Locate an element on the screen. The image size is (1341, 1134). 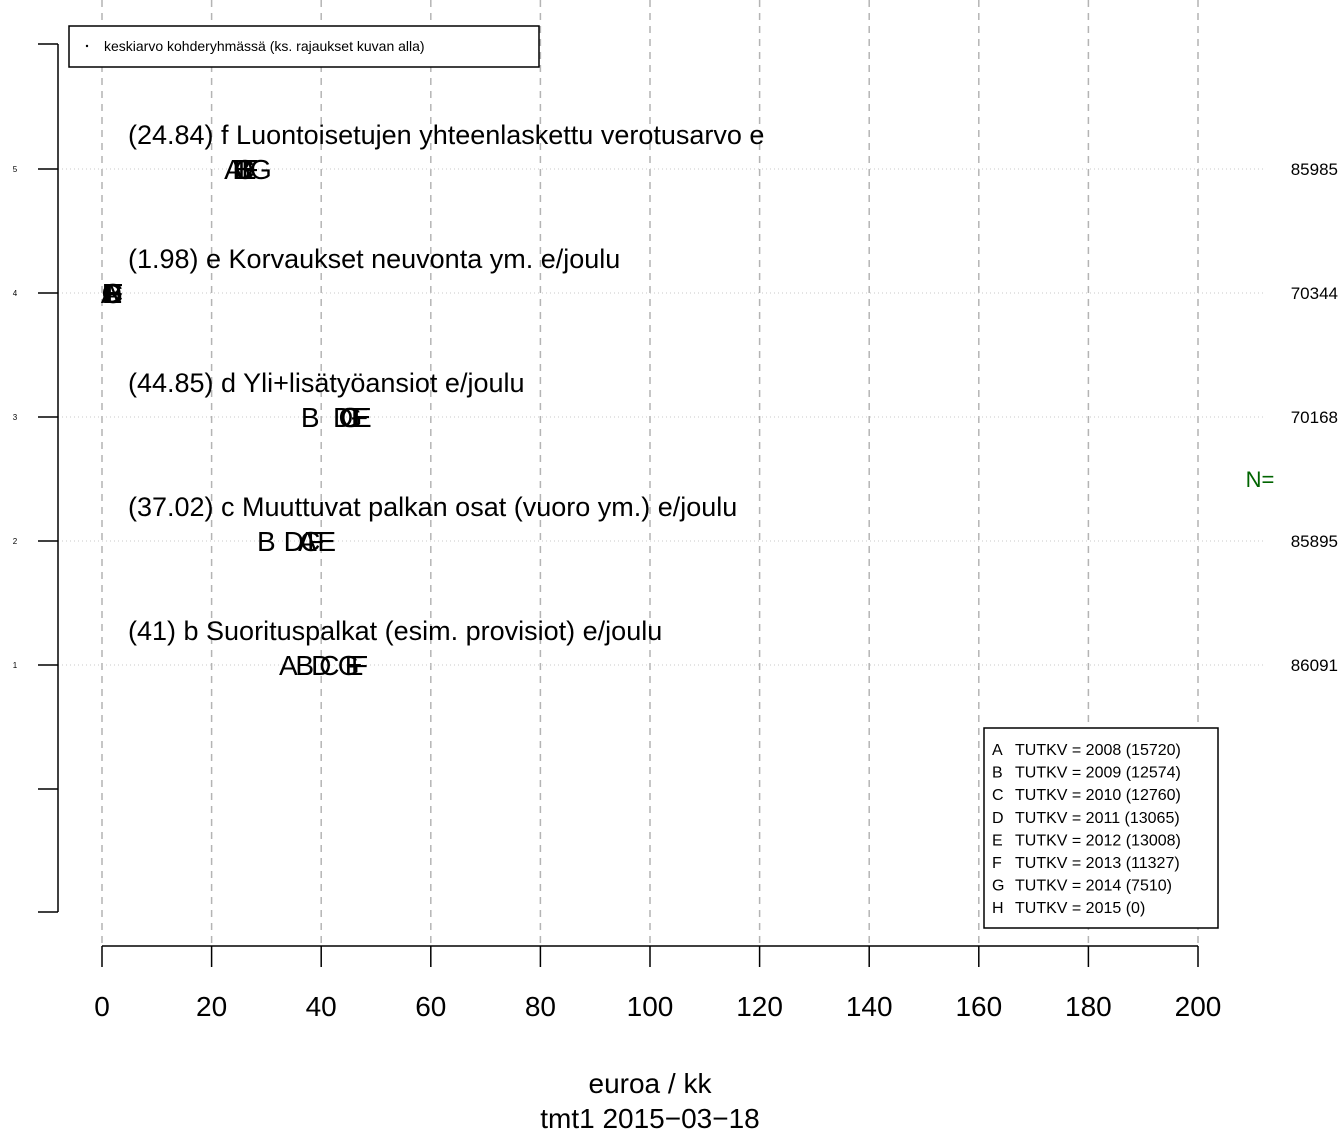
x-axis-label: euroa / kk is located at coordinates (651, 1083).